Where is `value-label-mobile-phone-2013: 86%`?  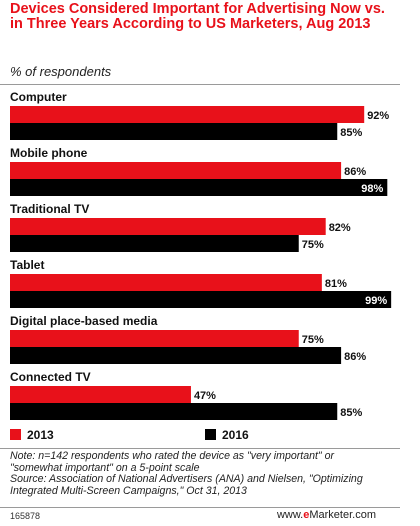 value-label-mobile-phone-2013: 86% is located at coordinates (355, 172).